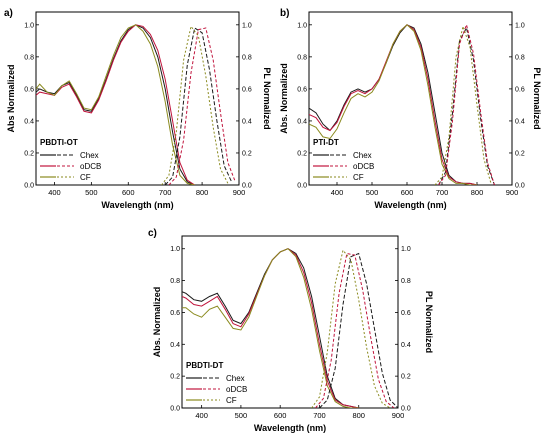 The image size is (550, 444). What do you see at coordinates (152, 233) in the screenshot?
I see `panel-label: c)` at bounding box center [152, 233].